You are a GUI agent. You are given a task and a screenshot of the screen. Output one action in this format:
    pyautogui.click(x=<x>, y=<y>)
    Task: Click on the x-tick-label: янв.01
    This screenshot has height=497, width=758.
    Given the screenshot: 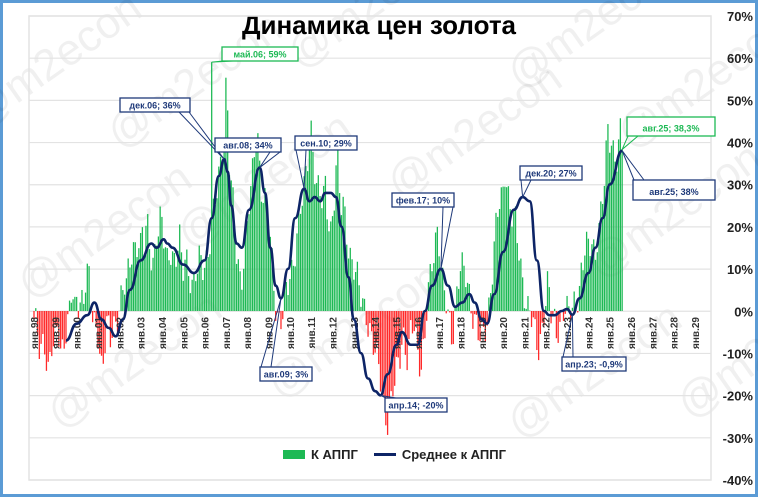 What is the action you would take?
    pyautogui.click(x=99, y=333)
    